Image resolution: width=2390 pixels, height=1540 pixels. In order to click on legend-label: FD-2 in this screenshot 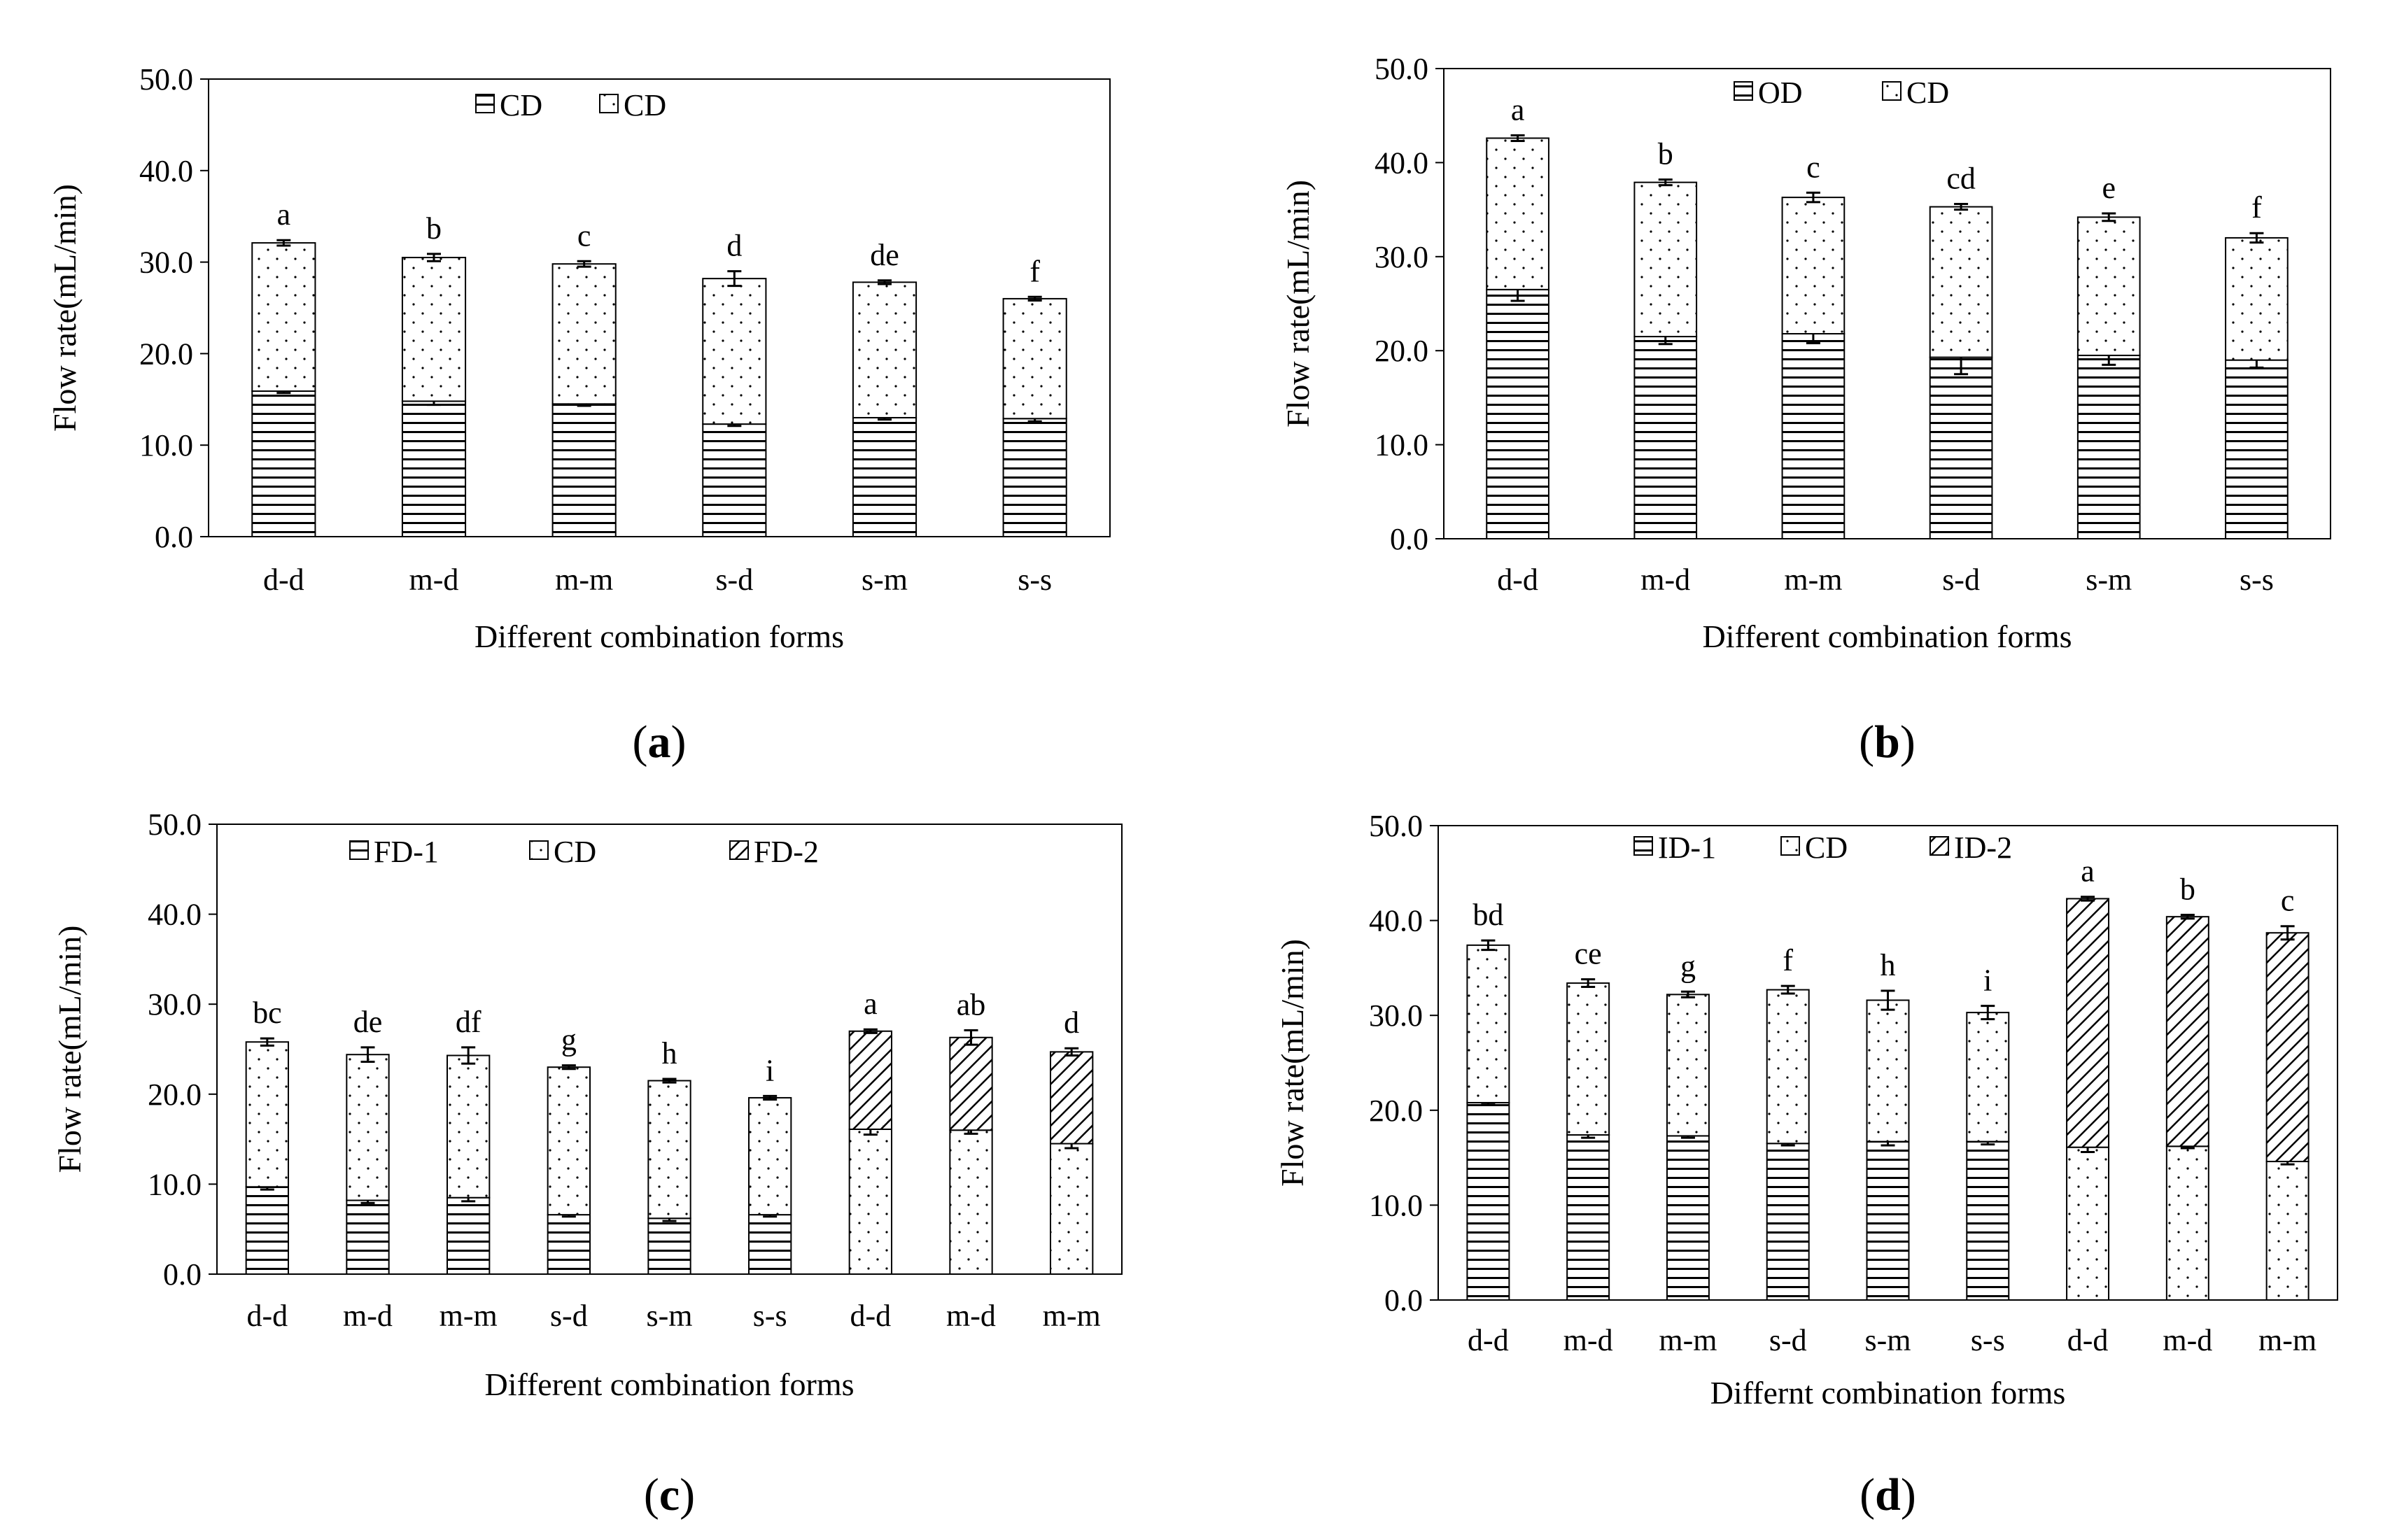, I will do `click(786, 852)`.